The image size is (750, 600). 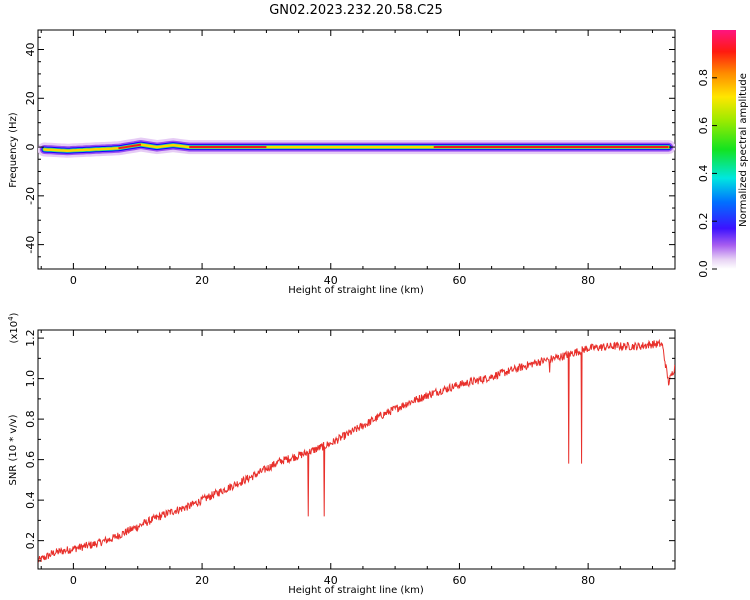 What do you see at coordinates (30, 419) in the screenshot?
I see `y-tick-label: 0.8` at bounding box center [30, 419].